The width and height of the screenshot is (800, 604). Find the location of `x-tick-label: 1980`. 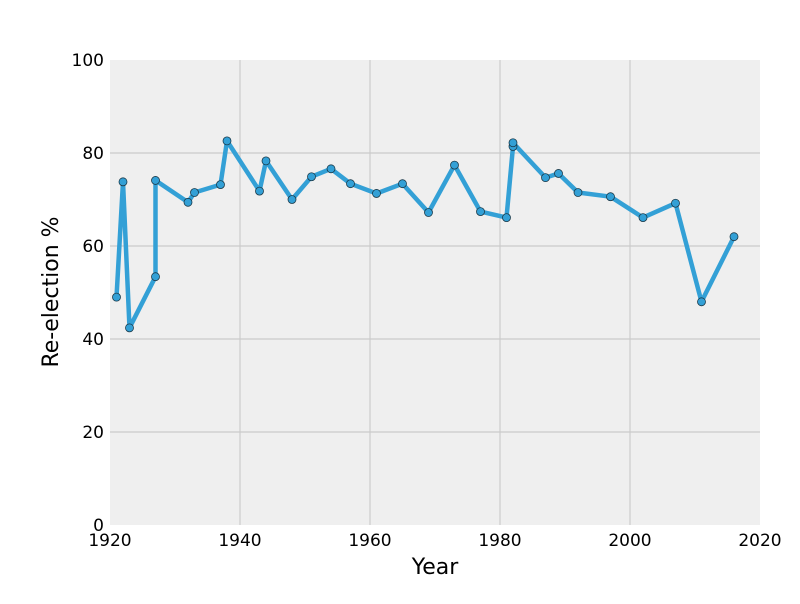

x-tick-label: 1980 is located at coordinates (499, 541).